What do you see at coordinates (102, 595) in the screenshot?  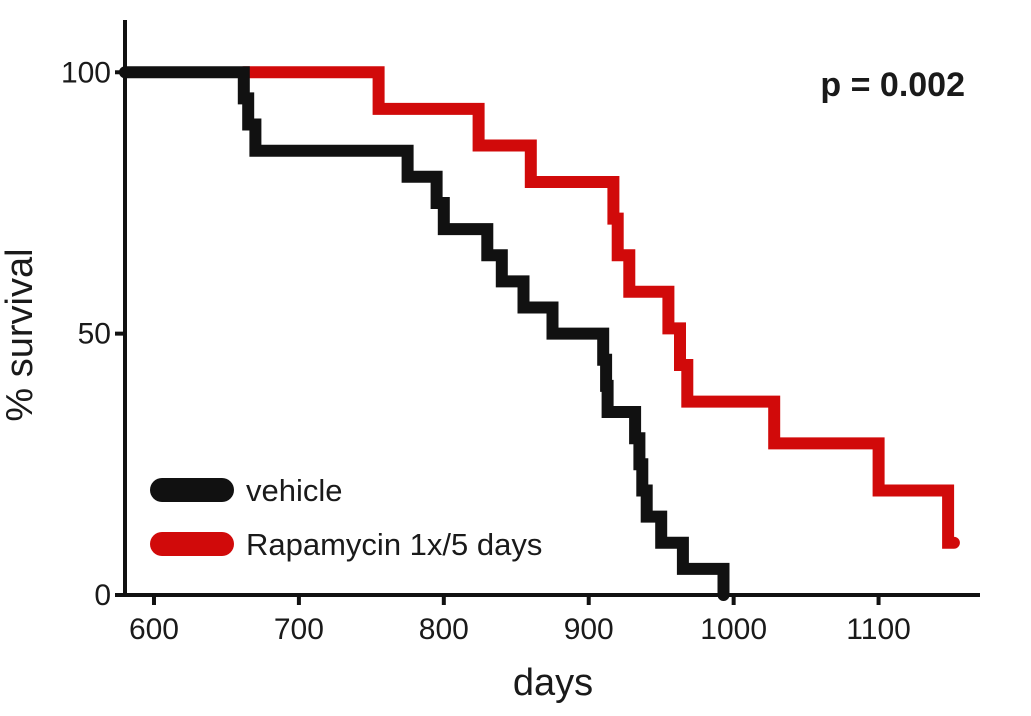 I see `y-tick-label: 0` at bounding box center [102, 595].